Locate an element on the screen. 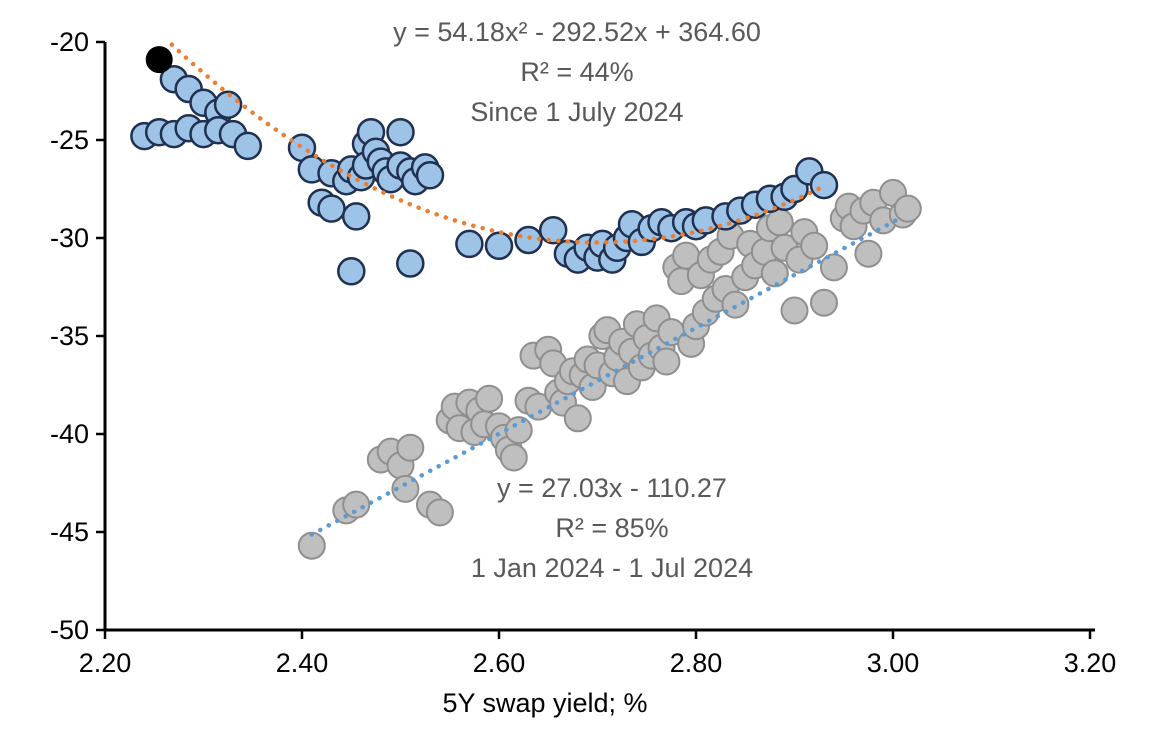 This screenshot has width=1152, height=745. fit-r2-recent: R² = 44% is located at coordinates (577, 72).